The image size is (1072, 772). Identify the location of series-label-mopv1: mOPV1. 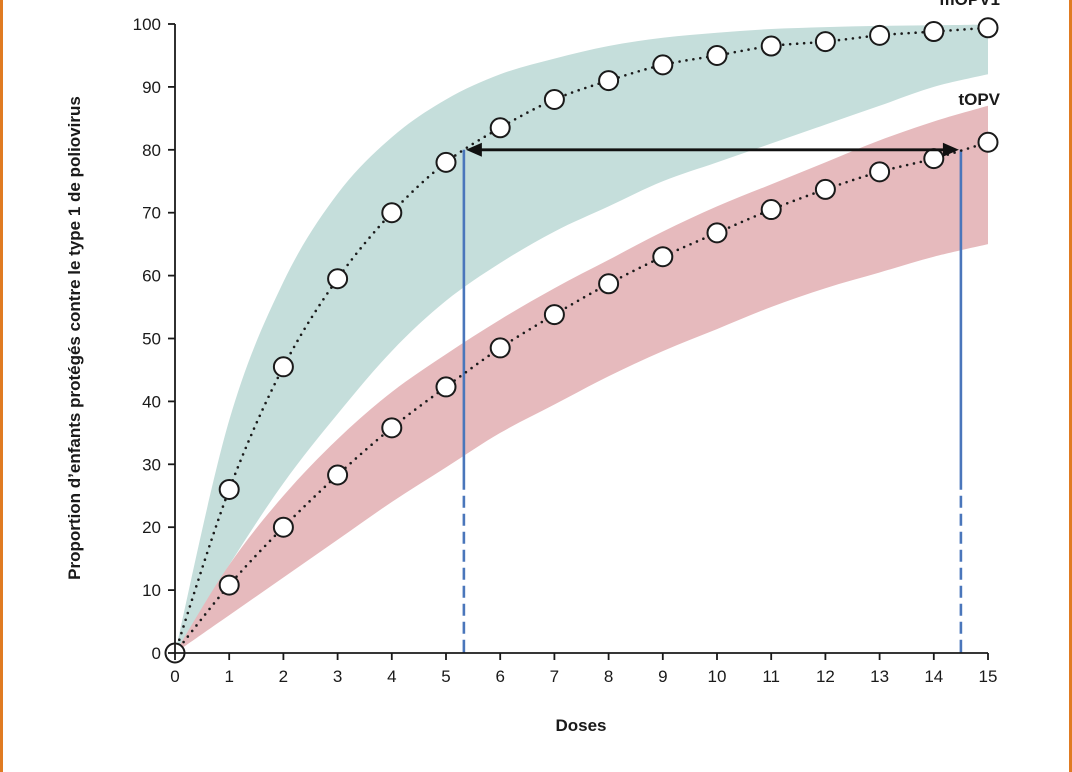
(970, 4).